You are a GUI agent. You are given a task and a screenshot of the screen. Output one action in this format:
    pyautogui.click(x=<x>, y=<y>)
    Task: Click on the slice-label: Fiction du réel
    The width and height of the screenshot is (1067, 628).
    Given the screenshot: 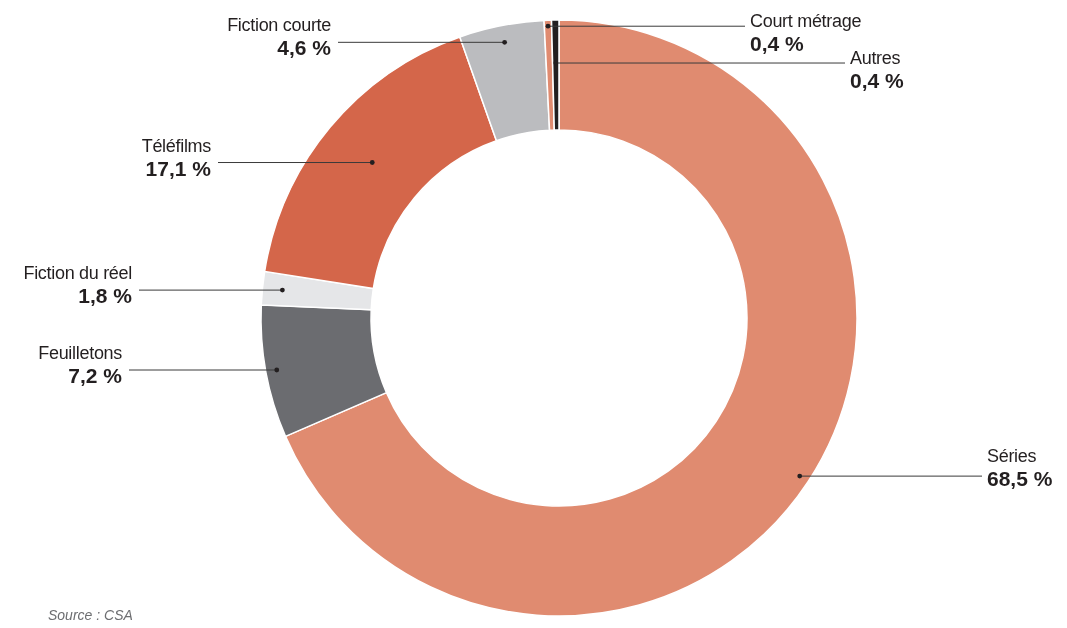 What is the action you would take?
    pyautogui.click(x=77, y=273)
    